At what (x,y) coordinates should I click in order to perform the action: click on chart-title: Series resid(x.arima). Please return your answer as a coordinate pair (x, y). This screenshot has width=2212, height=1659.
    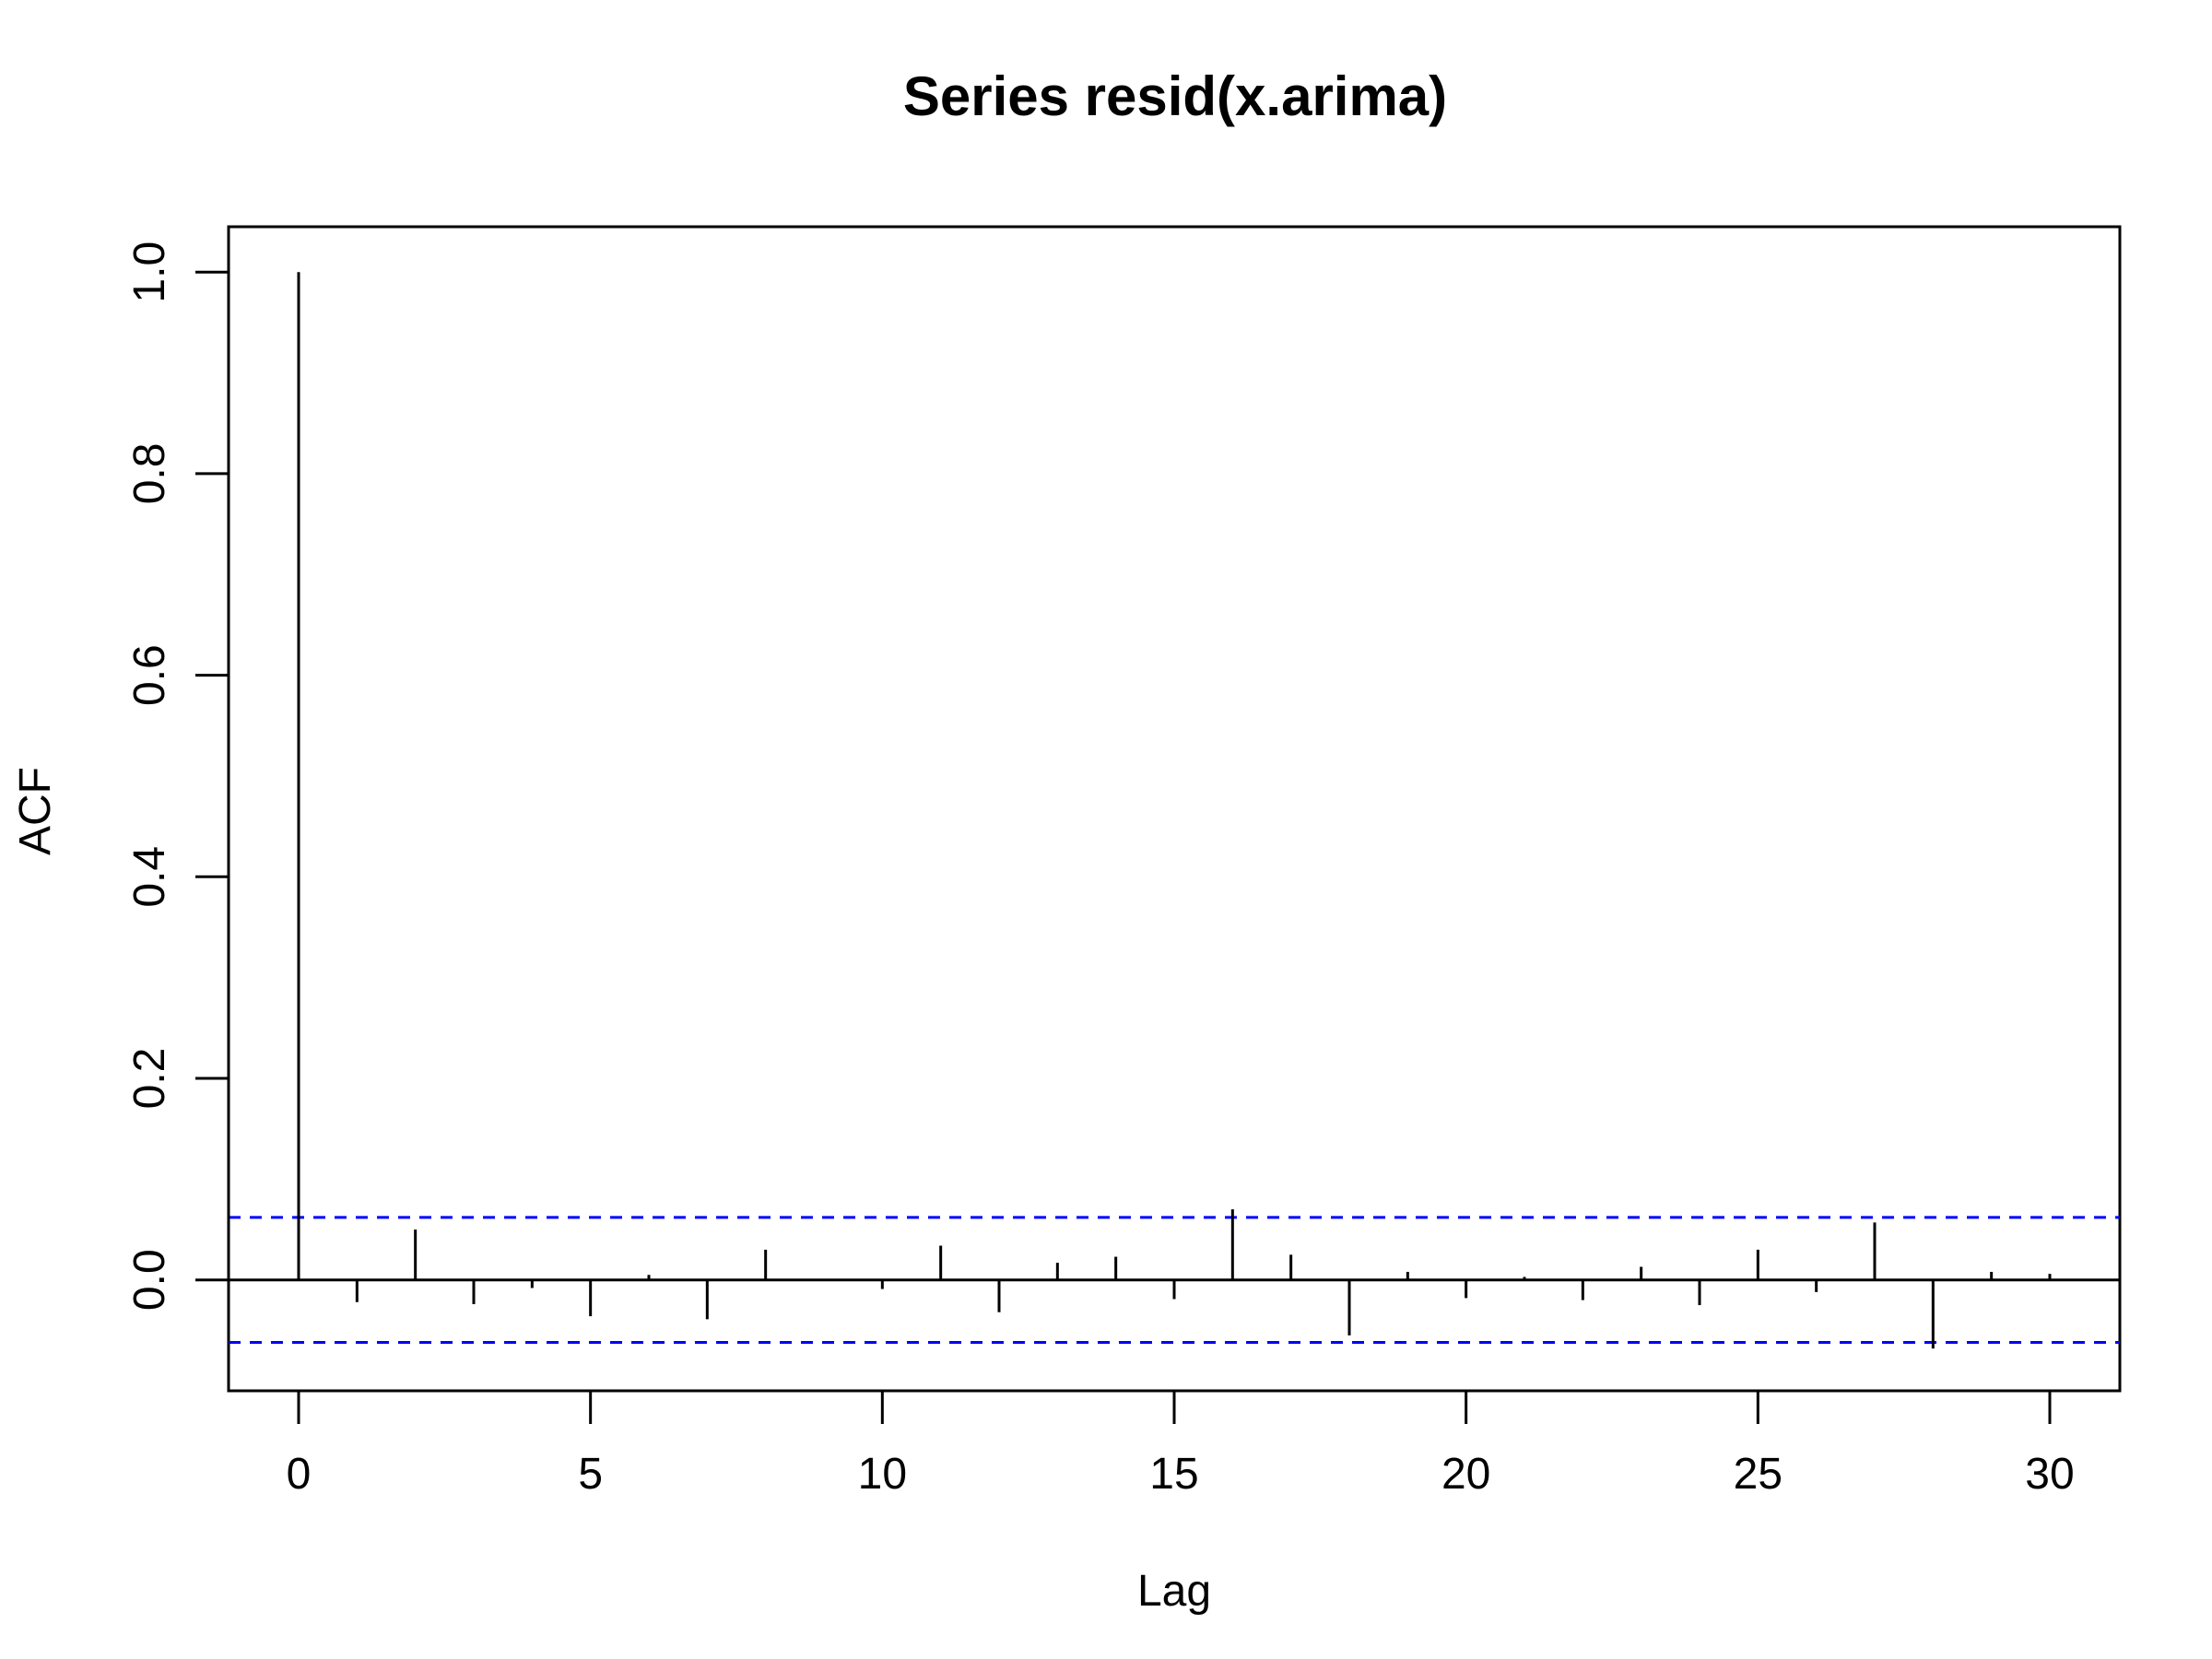
    Looking at the image, I should click on (1175, 96).